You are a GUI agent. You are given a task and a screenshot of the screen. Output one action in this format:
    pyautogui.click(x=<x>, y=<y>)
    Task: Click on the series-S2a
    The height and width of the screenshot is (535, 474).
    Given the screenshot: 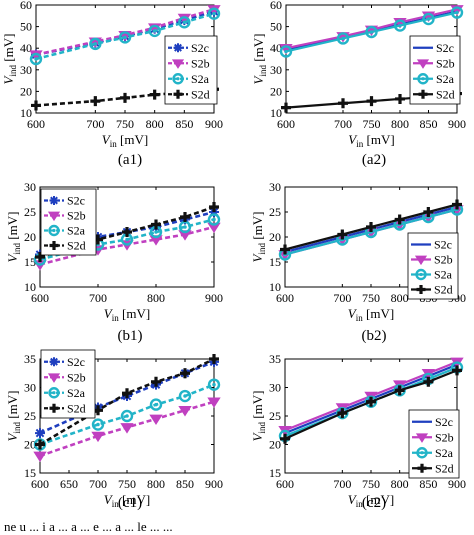 What is the action you would take?
    pyautogui.click(x=371, y=32)
    